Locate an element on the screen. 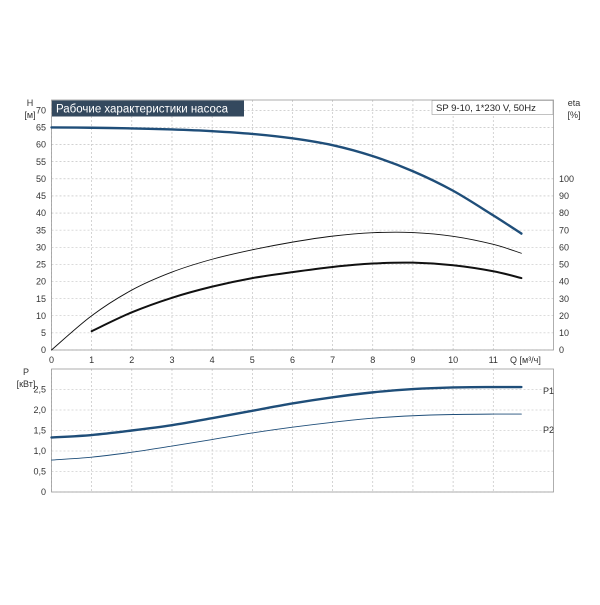  bottom-left-tick-label: 0 is located at coordinates (43, 492).